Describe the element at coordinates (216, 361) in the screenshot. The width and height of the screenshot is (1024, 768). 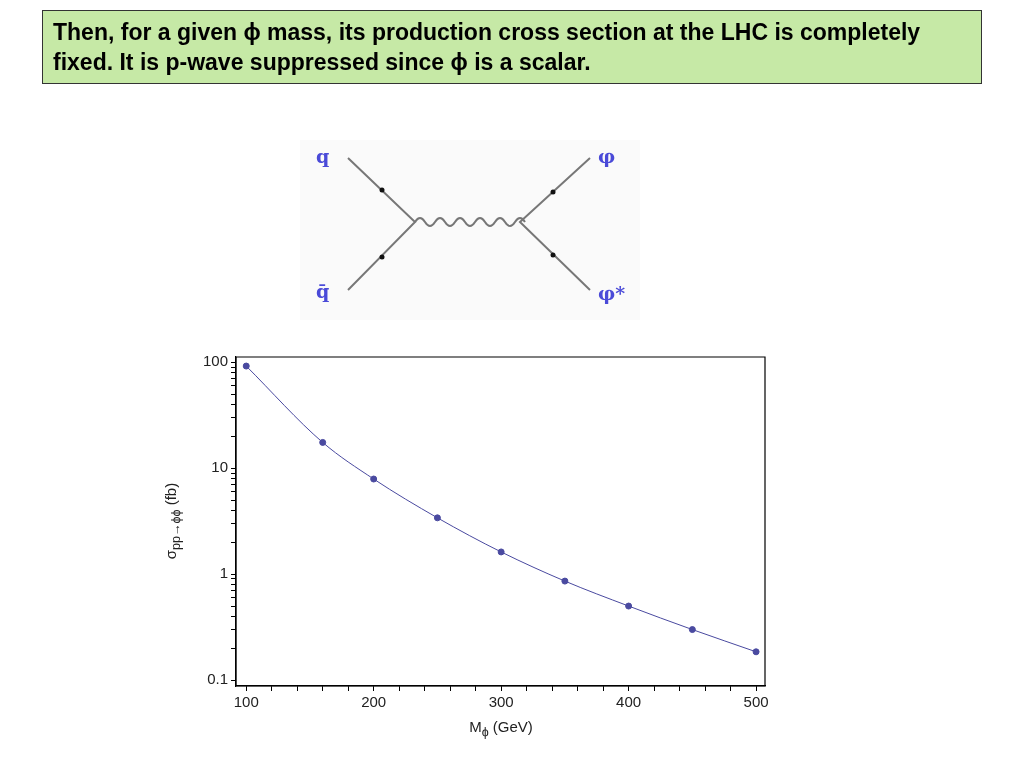
I see `y-tick-label: 100` at that location.